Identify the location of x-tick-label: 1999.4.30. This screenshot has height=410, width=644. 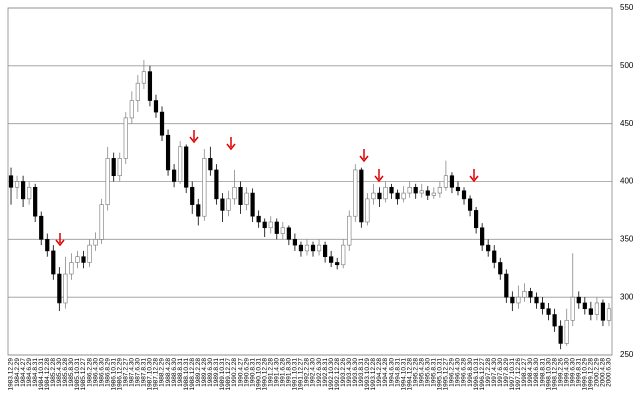
(566, 372).